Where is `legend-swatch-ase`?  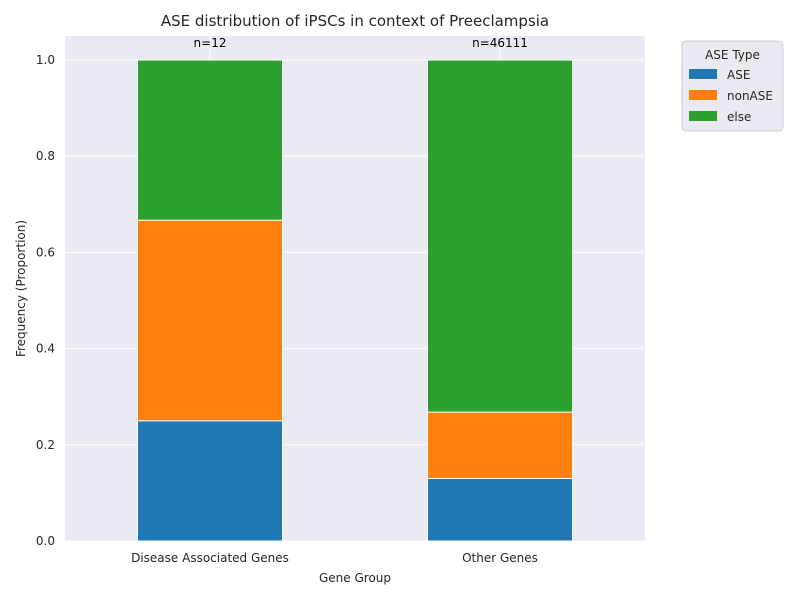
legend-swatch-ase is located at coordinates (703, 74).